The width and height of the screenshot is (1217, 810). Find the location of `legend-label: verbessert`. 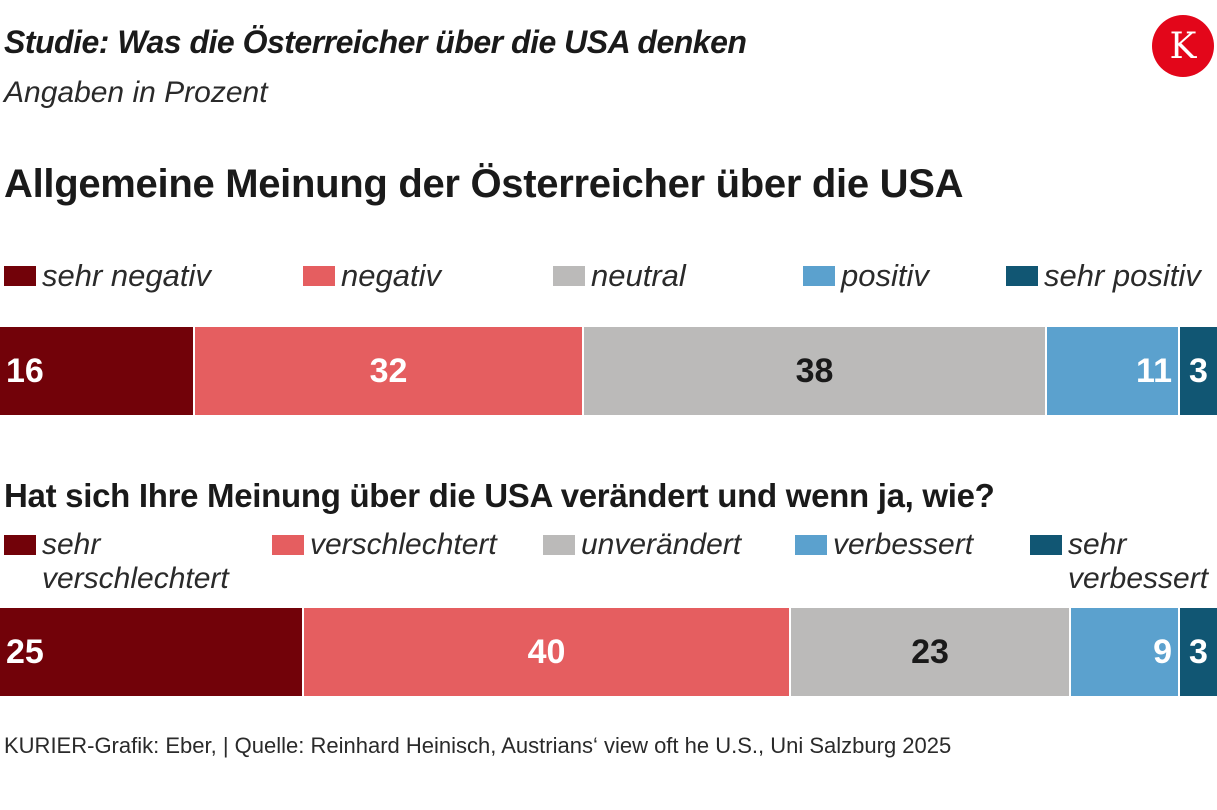

legend-label: verbessert is located at coordinates (903, 544).